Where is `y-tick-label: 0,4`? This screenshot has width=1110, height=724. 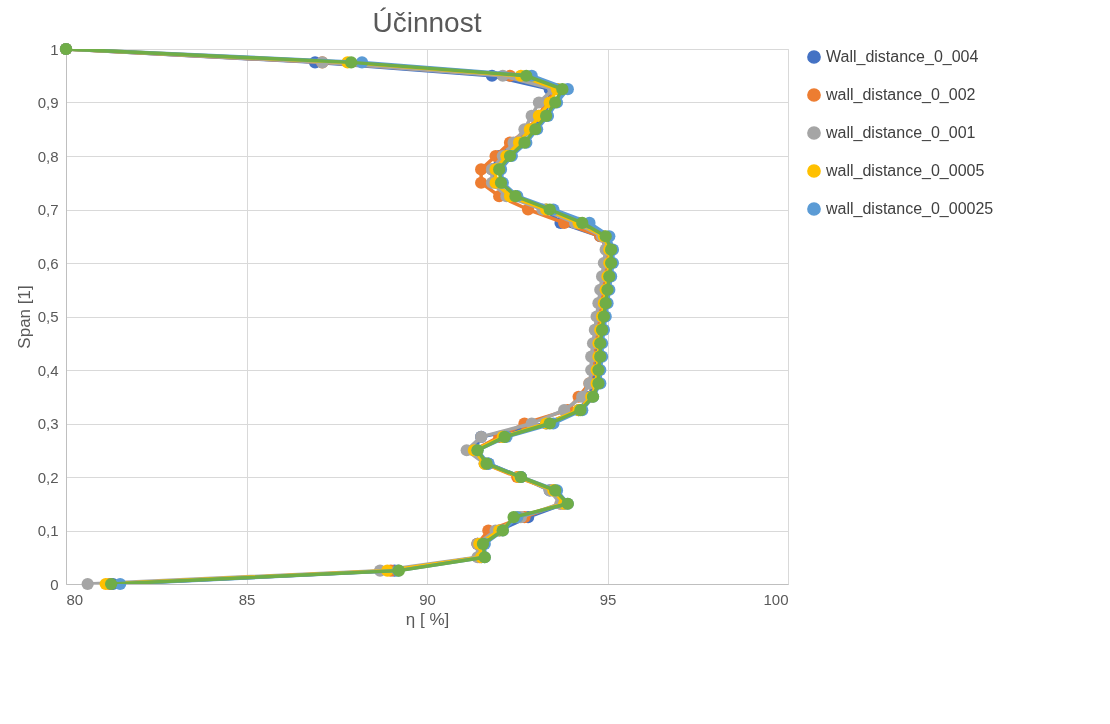 y-tick-label: 0,4 is located at coordinates (48, 370).